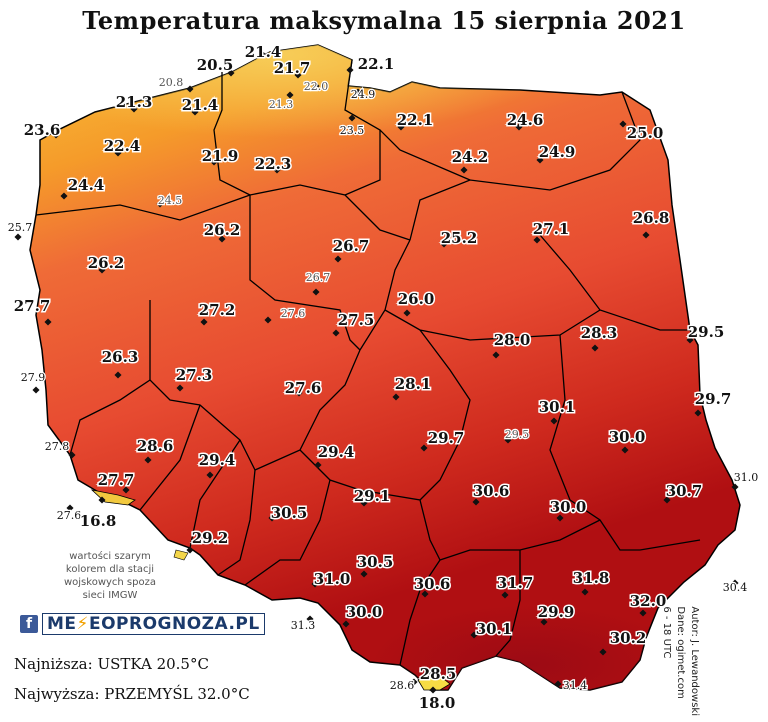  What do you see at coordinates (591, 578) in the screenshot?
I see `station-value: 31.8` at bounding box center [591, 578].